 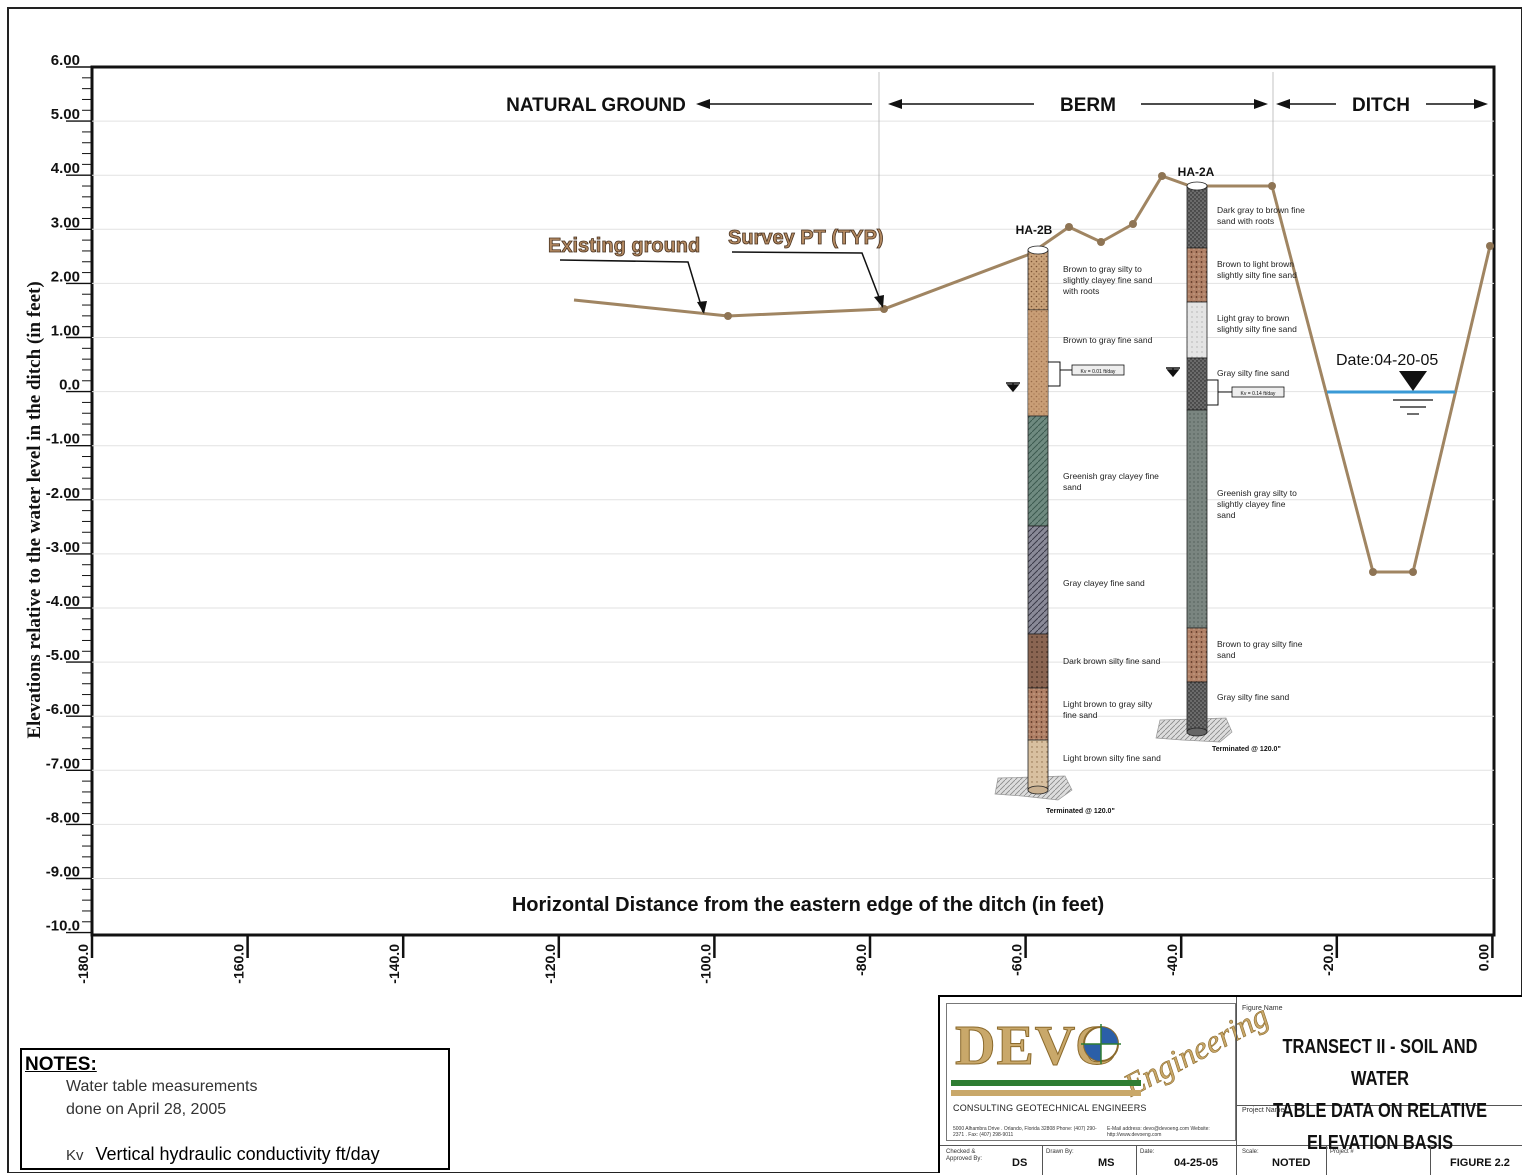 I want to click on scale-label: Scale:, so click(x=1250, y=1152).